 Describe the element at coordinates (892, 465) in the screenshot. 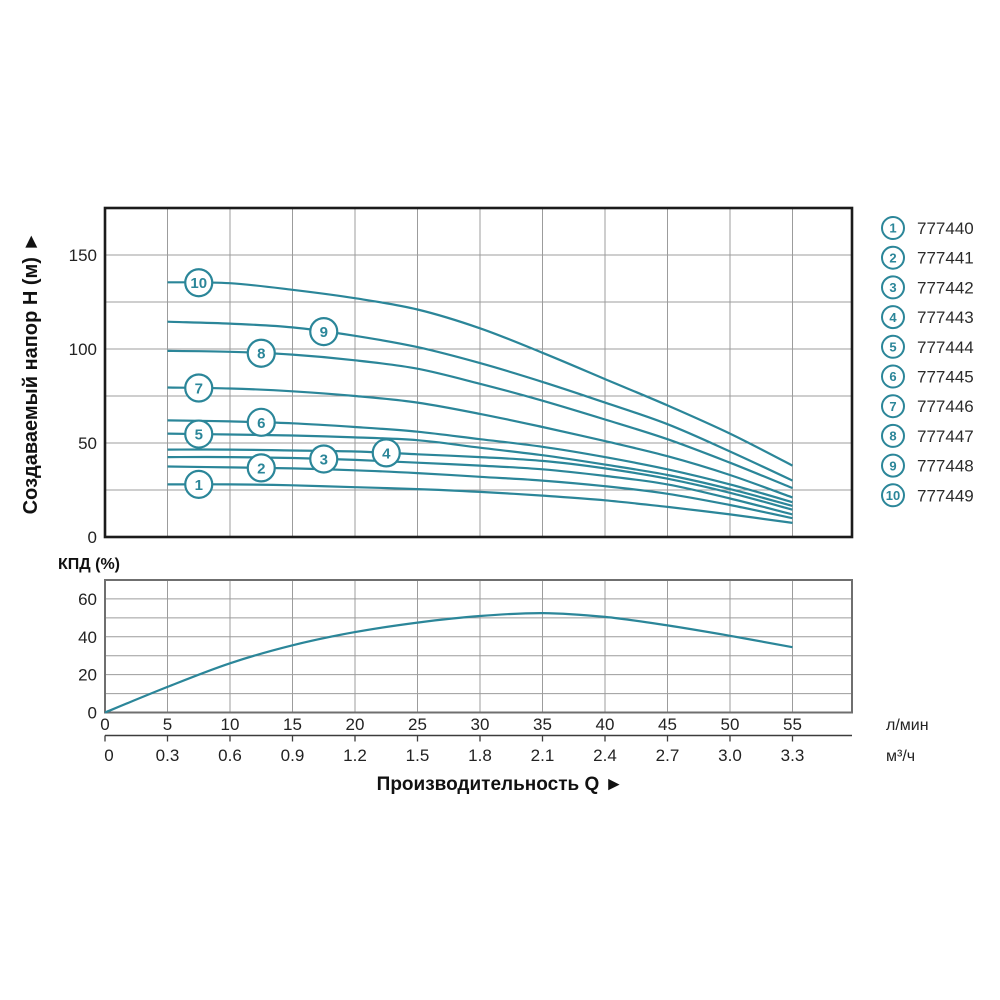

I see `legend-badge-number: 9` at that location.